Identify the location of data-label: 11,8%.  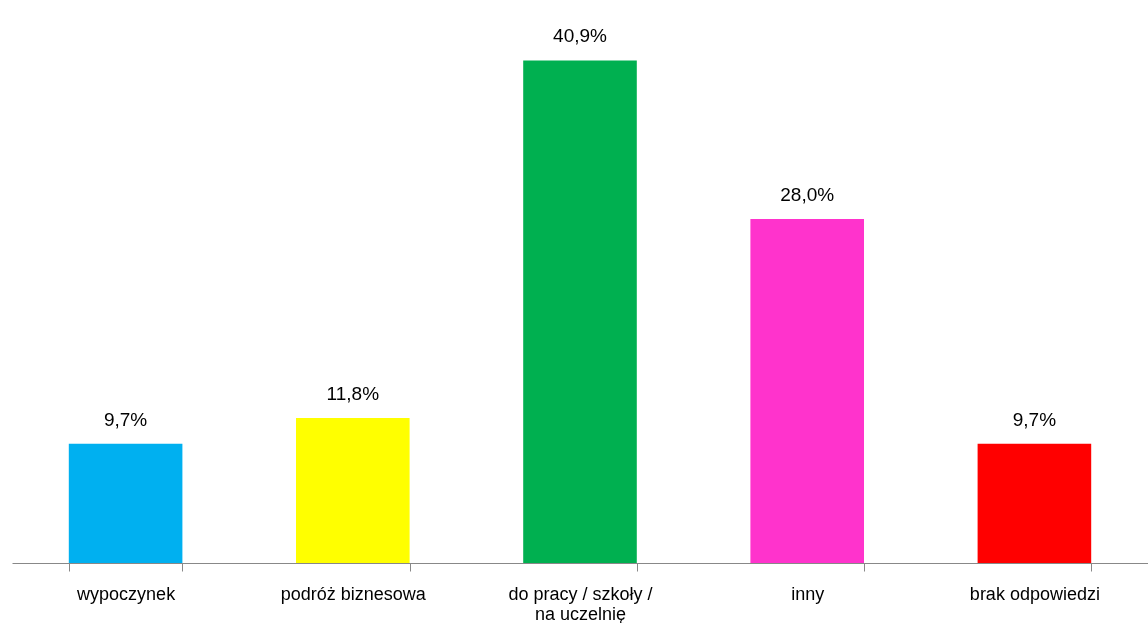
(353, 393).